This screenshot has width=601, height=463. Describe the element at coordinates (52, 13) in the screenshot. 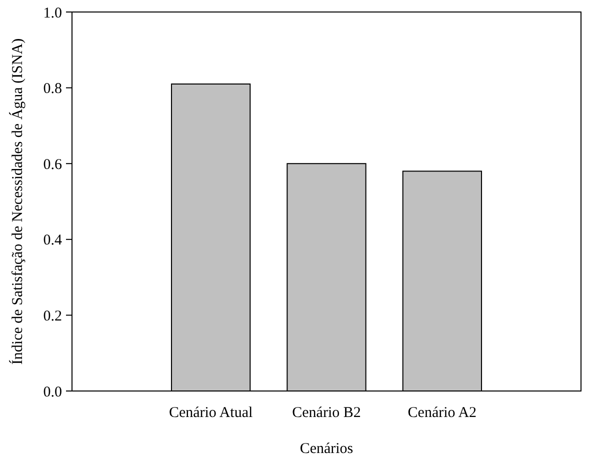

I see `y-tick-label: 1.0` at that location.